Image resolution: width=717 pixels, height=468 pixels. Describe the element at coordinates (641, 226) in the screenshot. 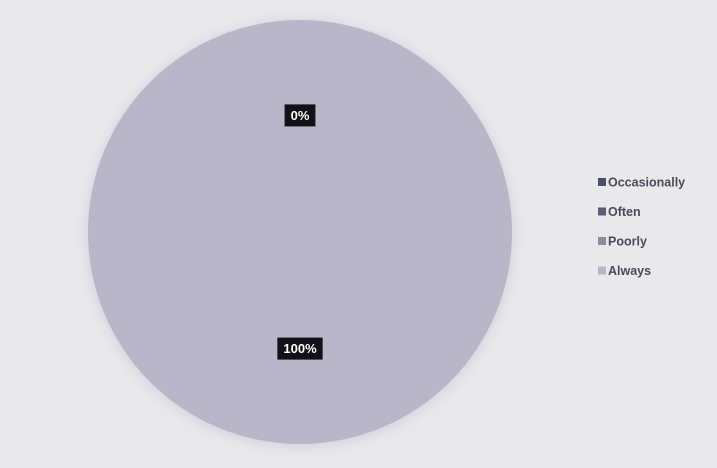

I see `legend: Occasionally Often Poorly Always` at that location.